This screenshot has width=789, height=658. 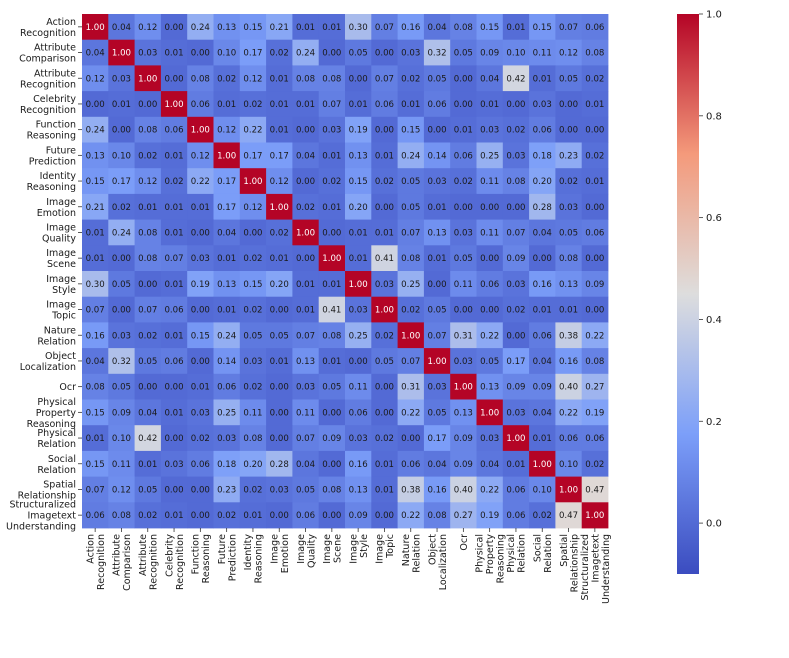 I want to click on cell-value-label: 0.11, so click(x=305, y=413).